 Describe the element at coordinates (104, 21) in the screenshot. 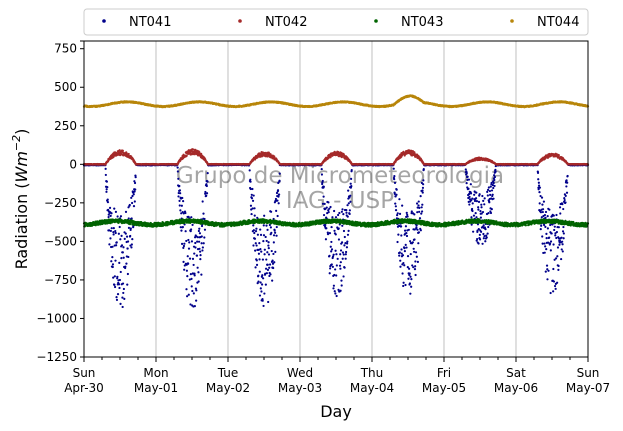

I see `legend-marker-nt041` at that location.